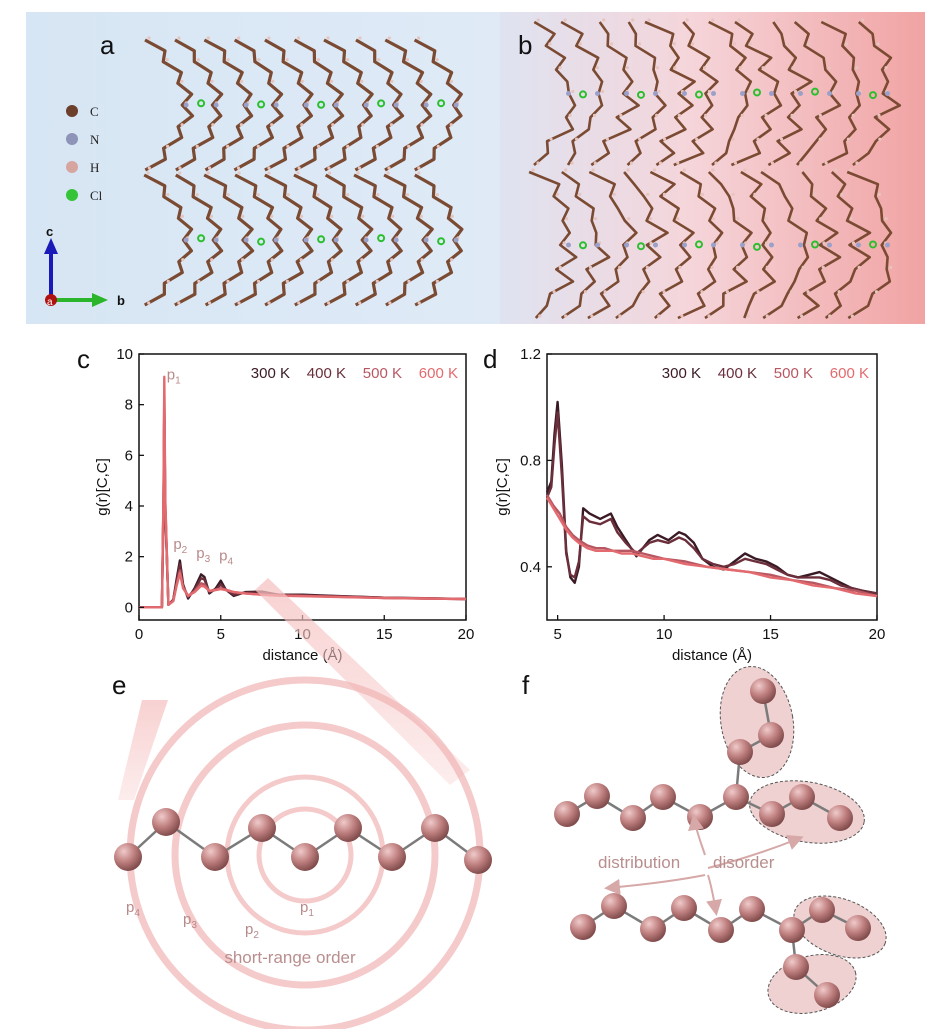 The height and width of the screenshot is (1029, 926). Describe the element at coordinates (712, 655) in the screenshot. I see `chart-d-x-axis-label: distance (Å)` at that location.